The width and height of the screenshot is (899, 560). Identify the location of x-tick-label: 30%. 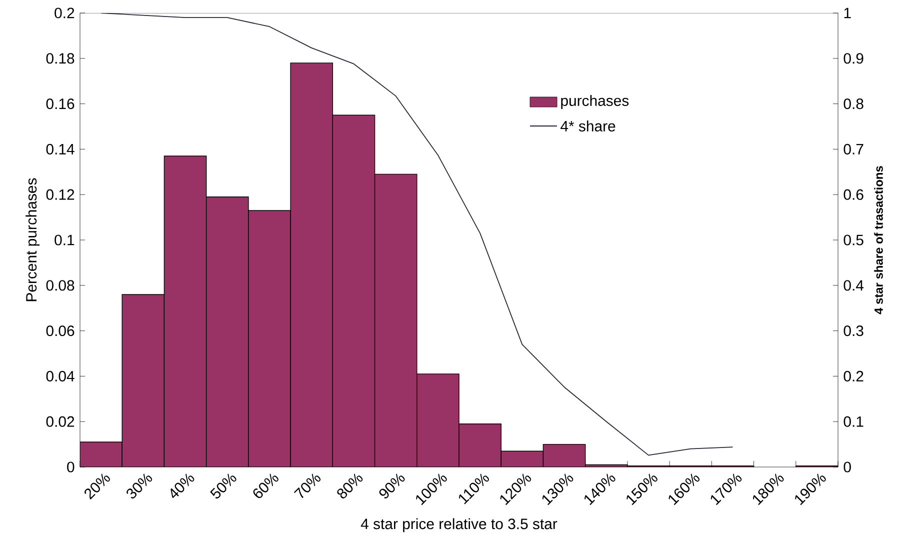
(139, 486).